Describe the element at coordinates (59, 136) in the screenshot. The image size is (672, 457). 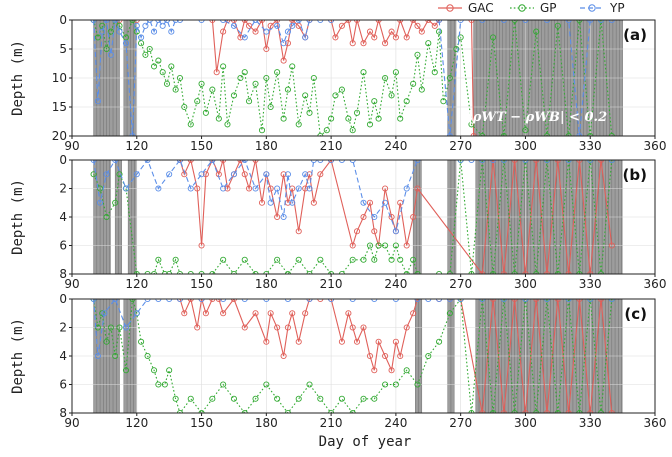
I see `y-tick-label: 20` at that location.